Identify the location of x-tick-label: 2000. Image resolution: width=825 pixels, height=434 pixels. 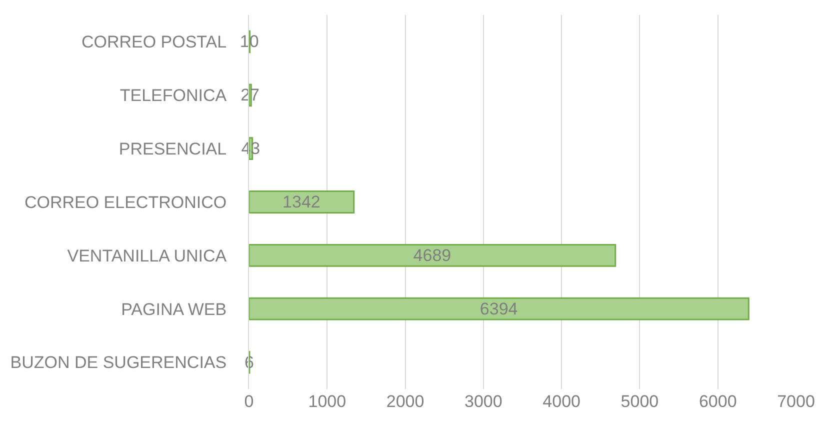
(405, 401).